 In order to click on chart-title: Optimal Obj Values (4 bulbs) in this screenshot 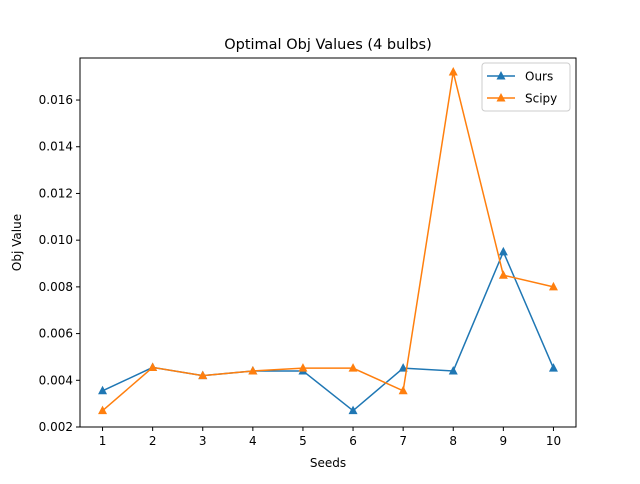, I will do `click(328, 45)`.